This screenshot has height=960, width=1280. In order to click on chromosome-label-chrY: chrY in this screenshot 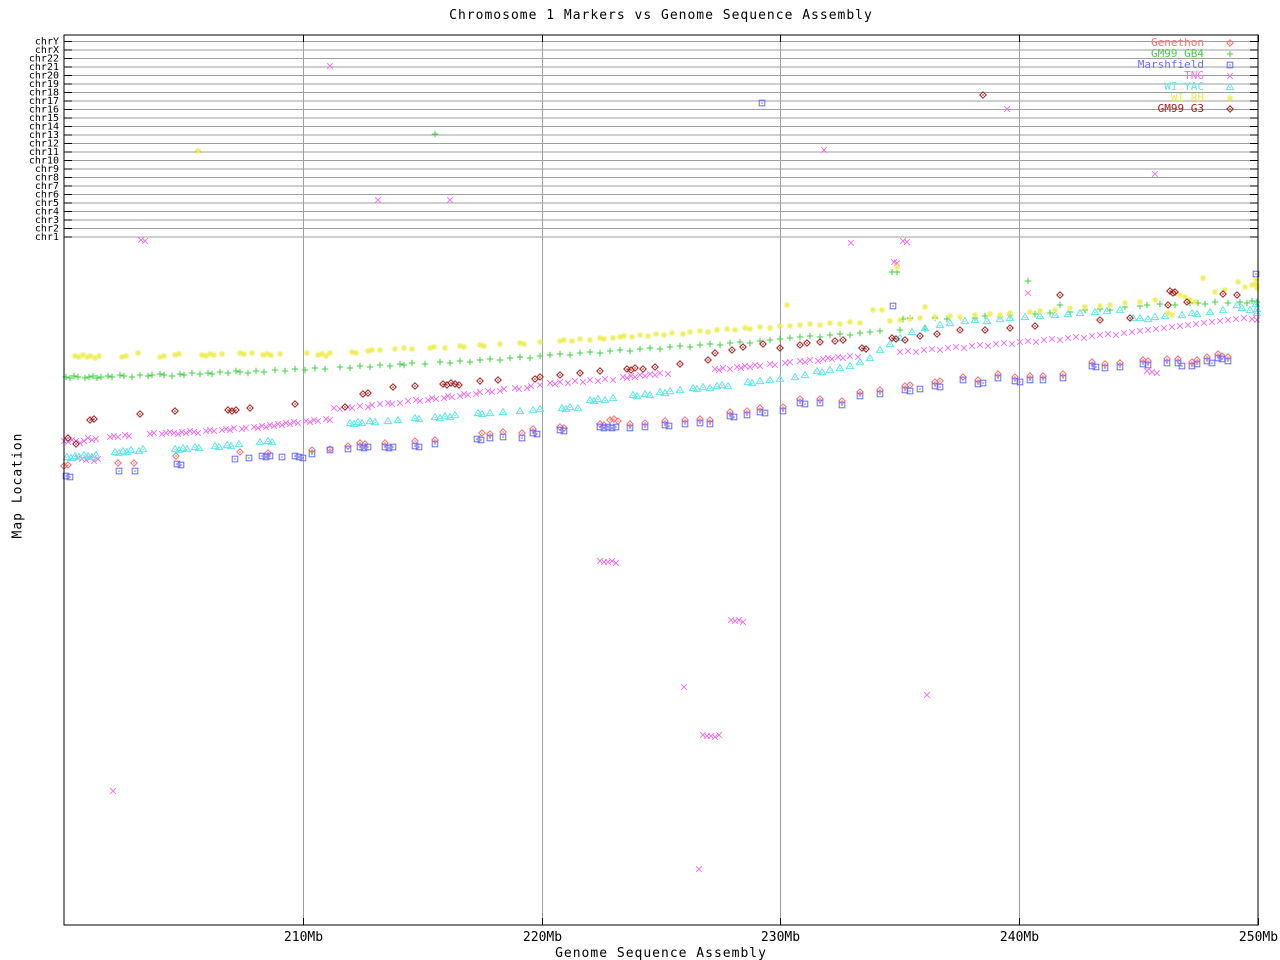, I will do `click(47, 42)`.